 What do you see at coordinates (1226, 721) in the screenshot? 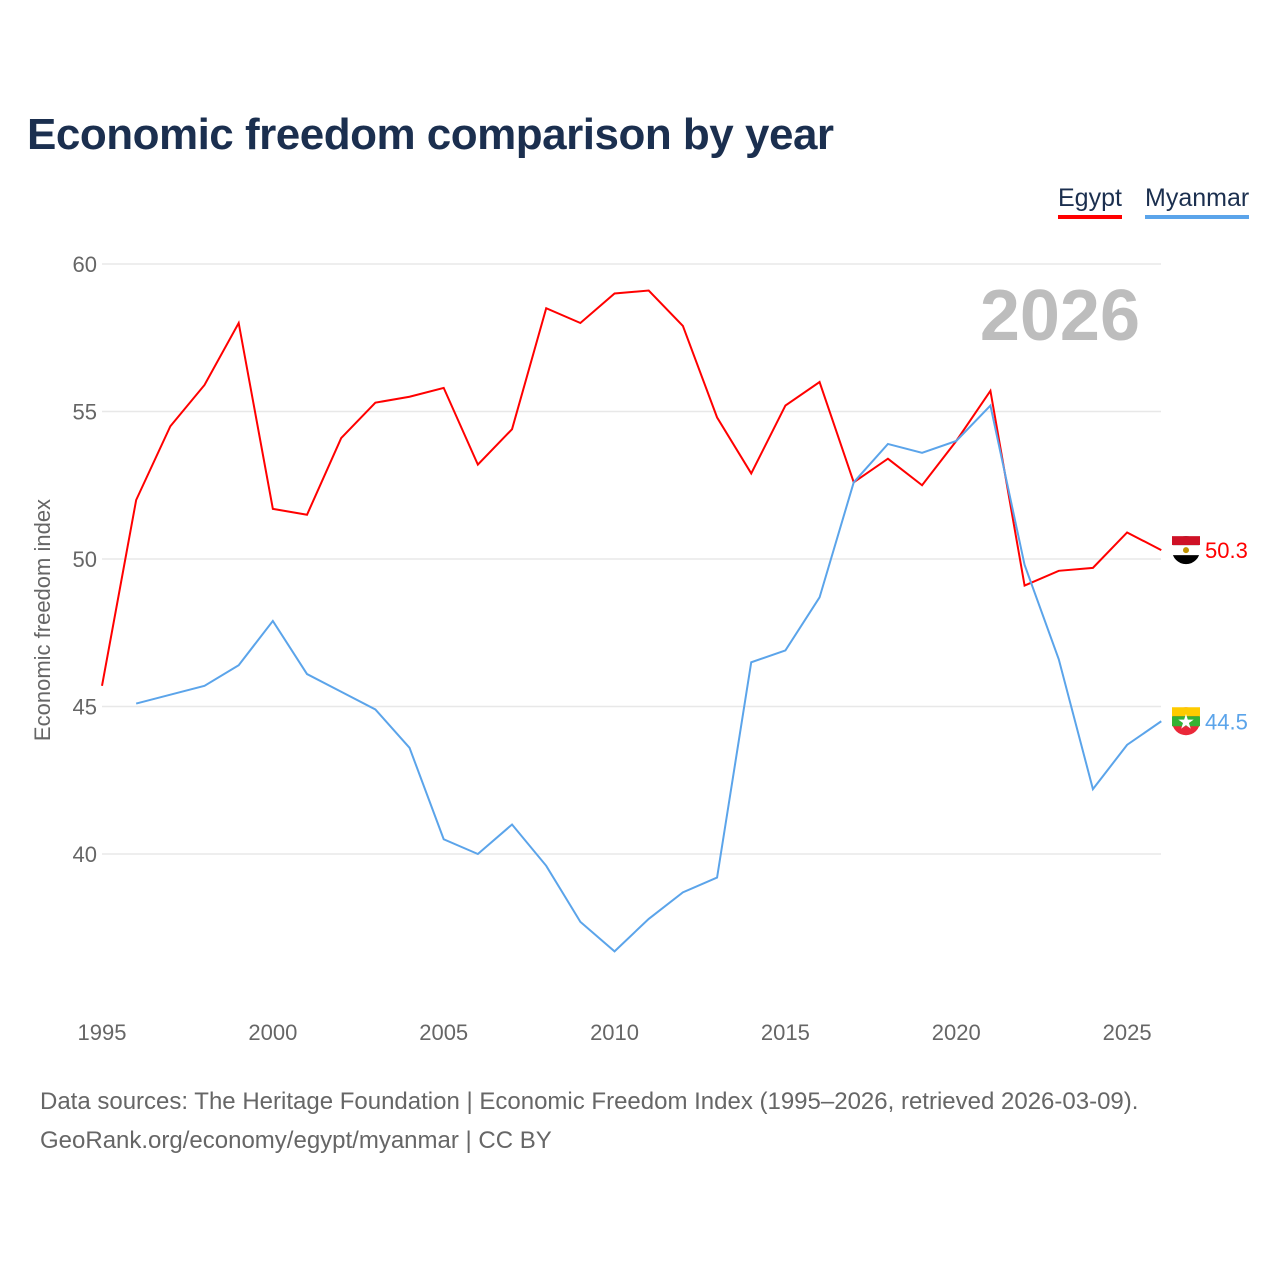
I see `end-label-myanmar: 44.5` at bounding box center [1226, 721].